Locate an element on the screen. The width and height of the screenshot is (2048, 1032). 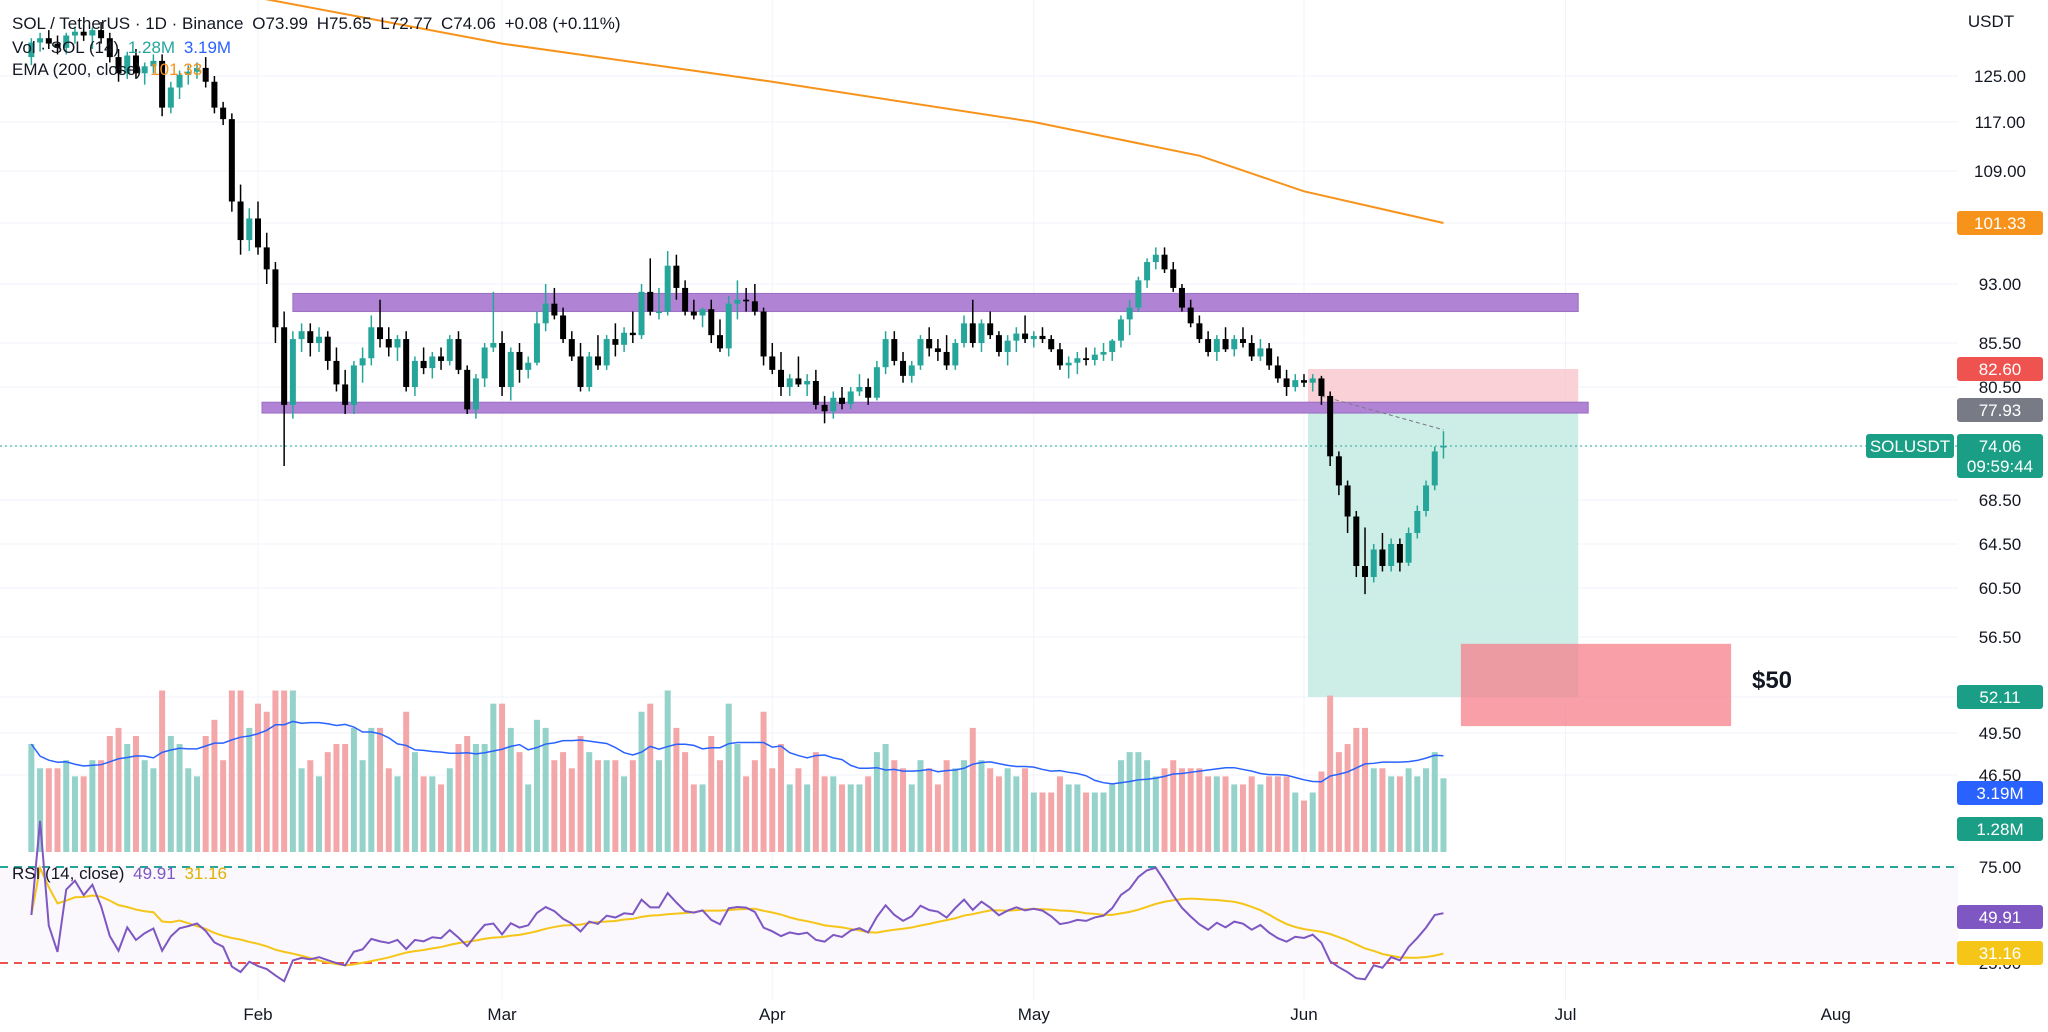
volume-ma-badge-text: 3.19M is located at coordinates (1999, 793).